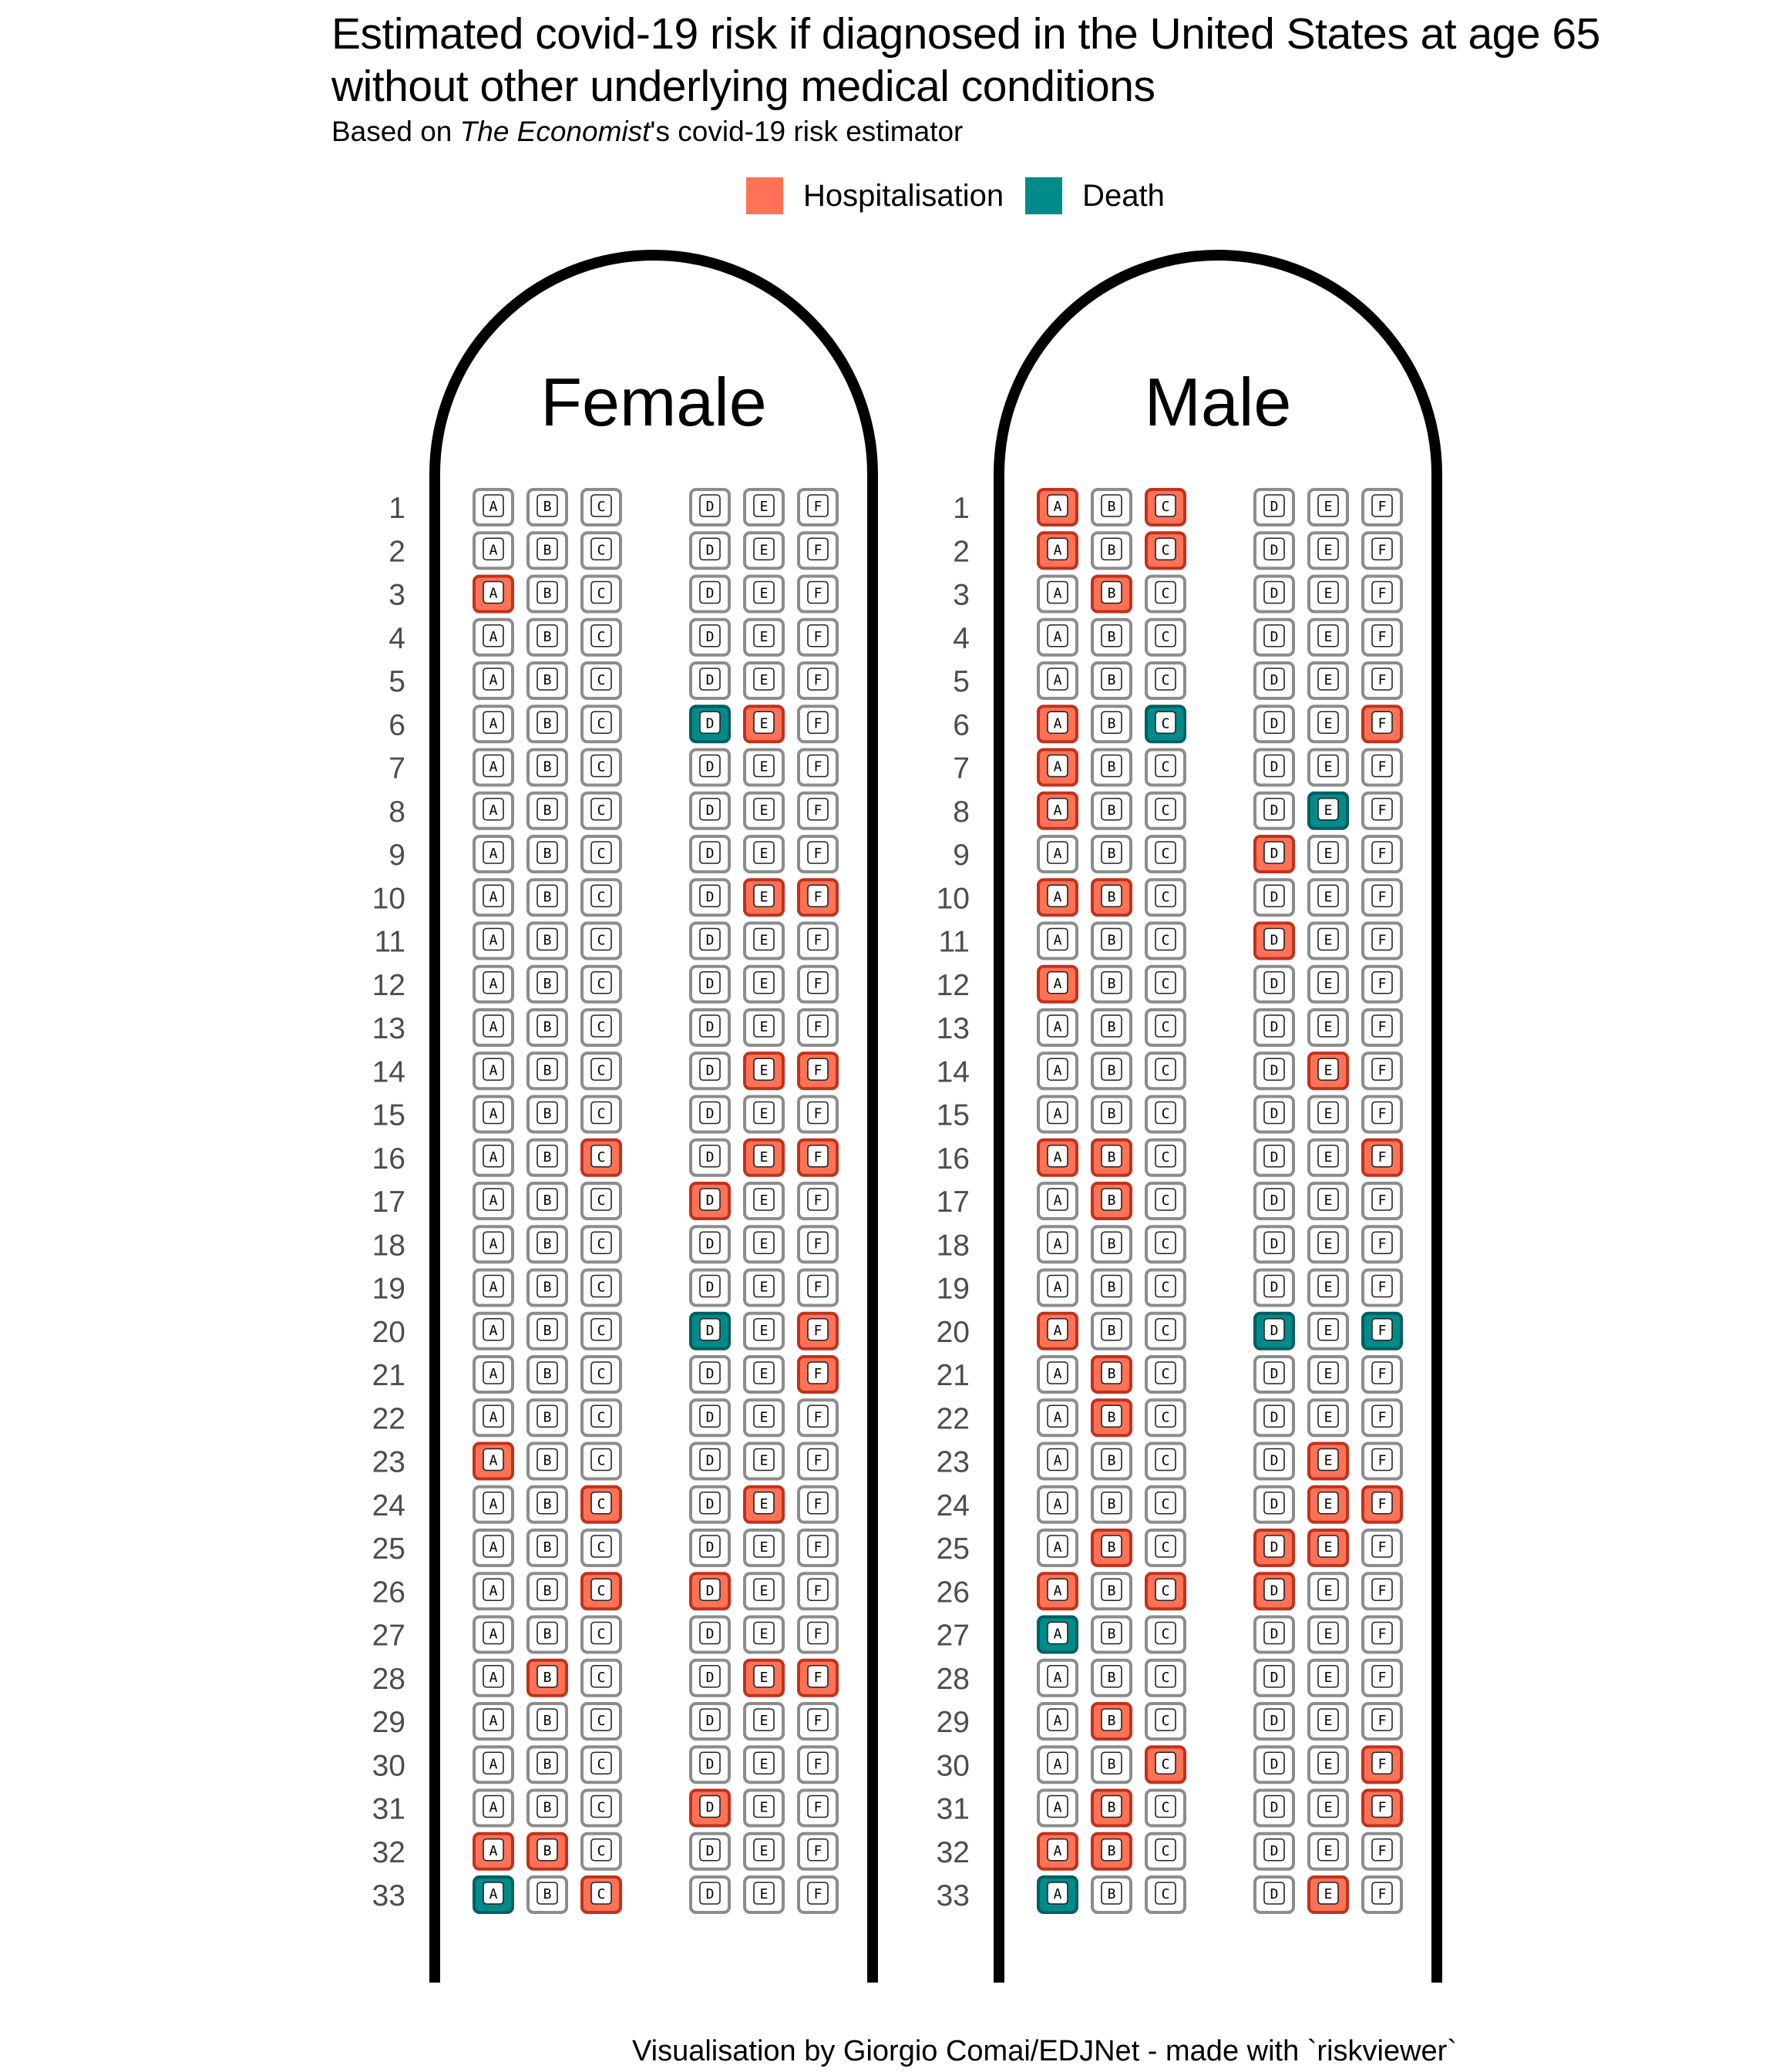  What do you see at coordinates (1057, 1852) in the screenshot?
I see `seat-hospitalisation: A` at bounding box center [1057, 1852].